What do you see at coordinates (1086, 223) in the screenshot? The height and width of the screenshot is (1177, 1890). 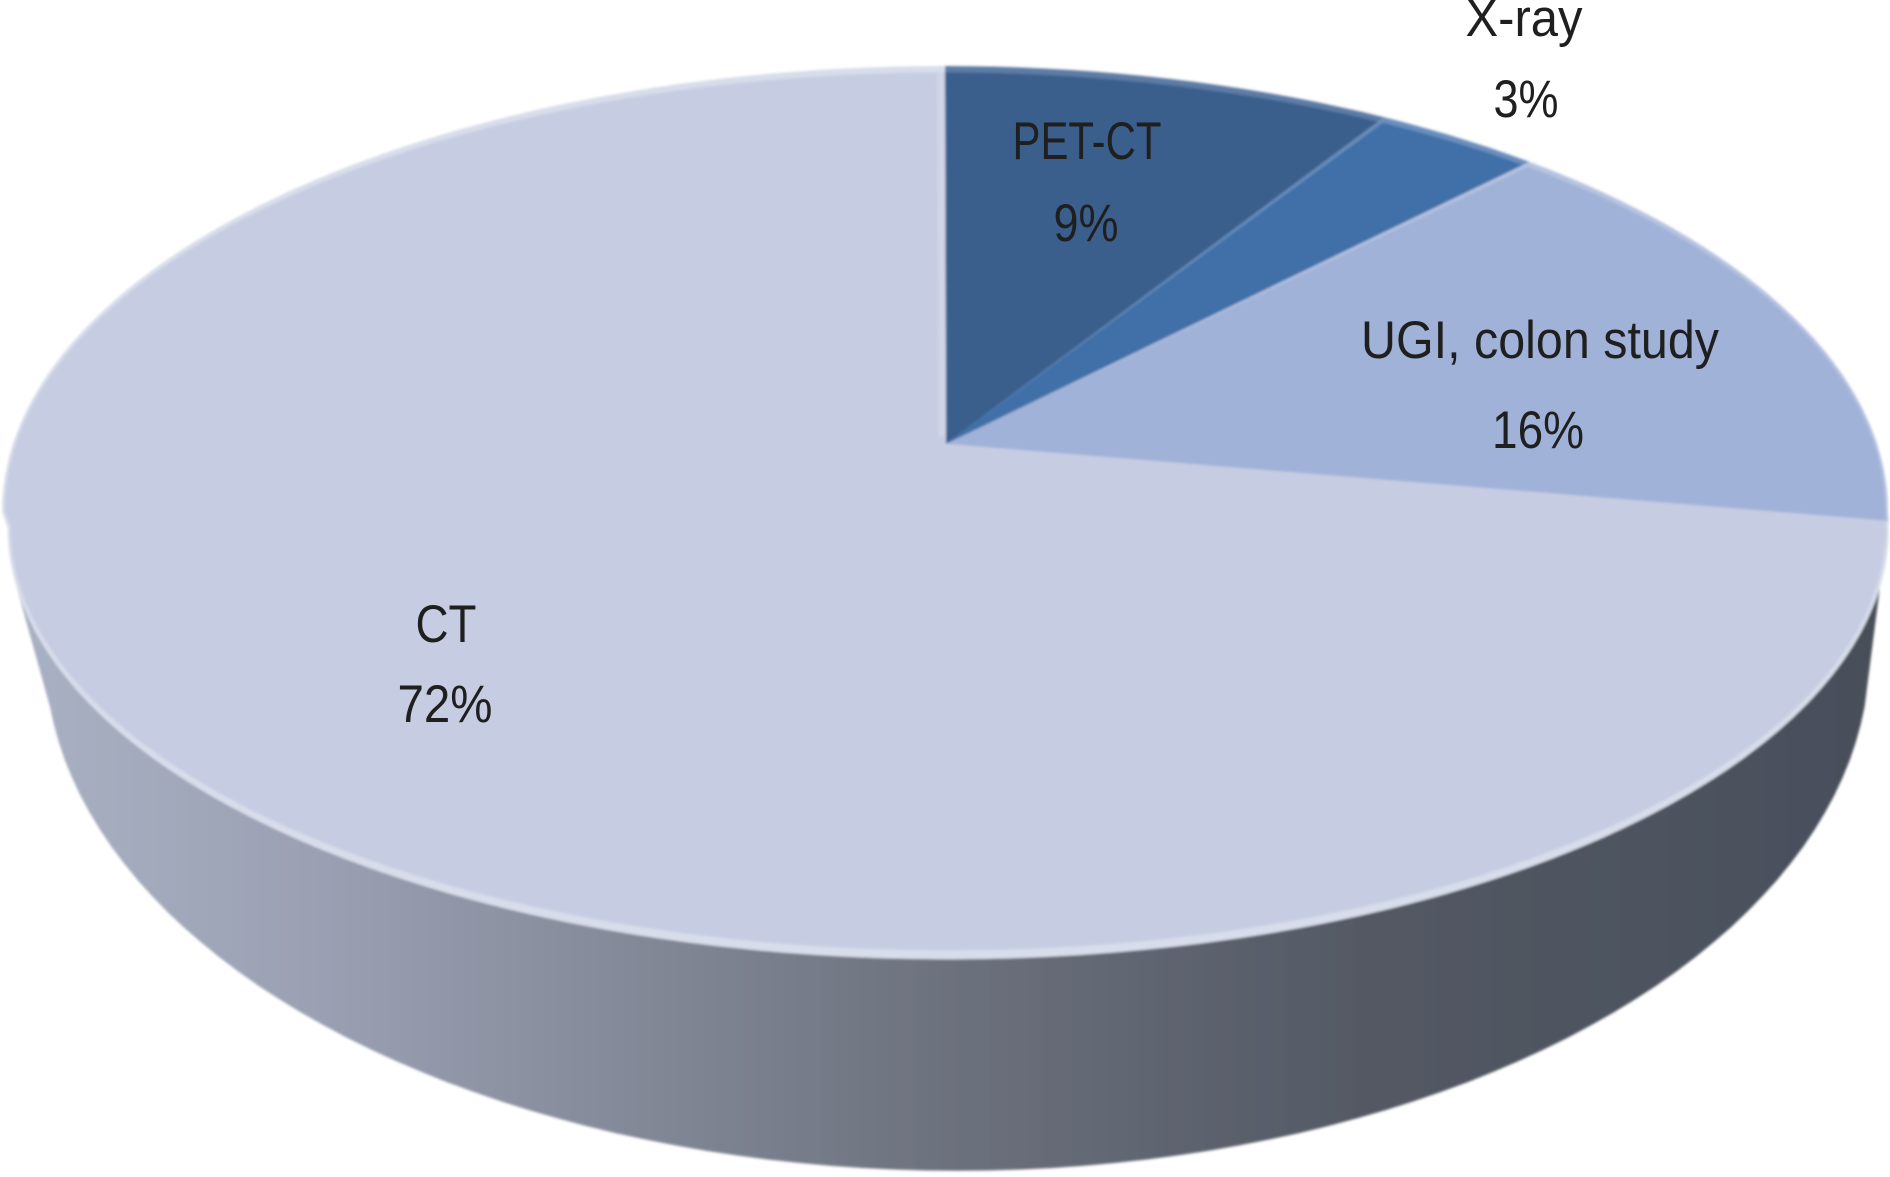 I see `svg-text: 9%` at bounding box center [1086, 223].